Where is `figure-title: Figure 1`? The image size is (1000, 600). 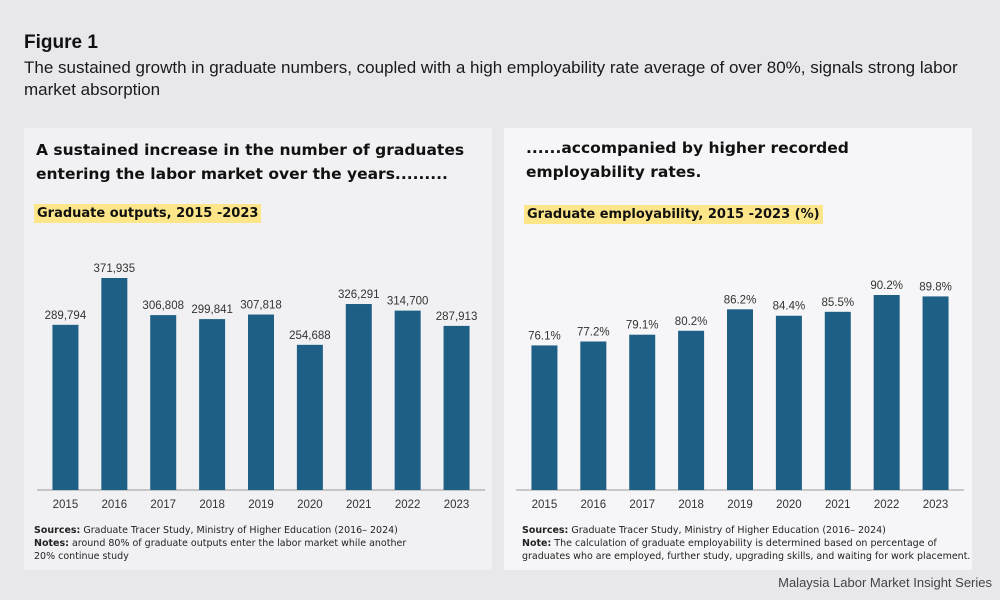
figure-title: Figure 1 is located at coordinates (61, 42).